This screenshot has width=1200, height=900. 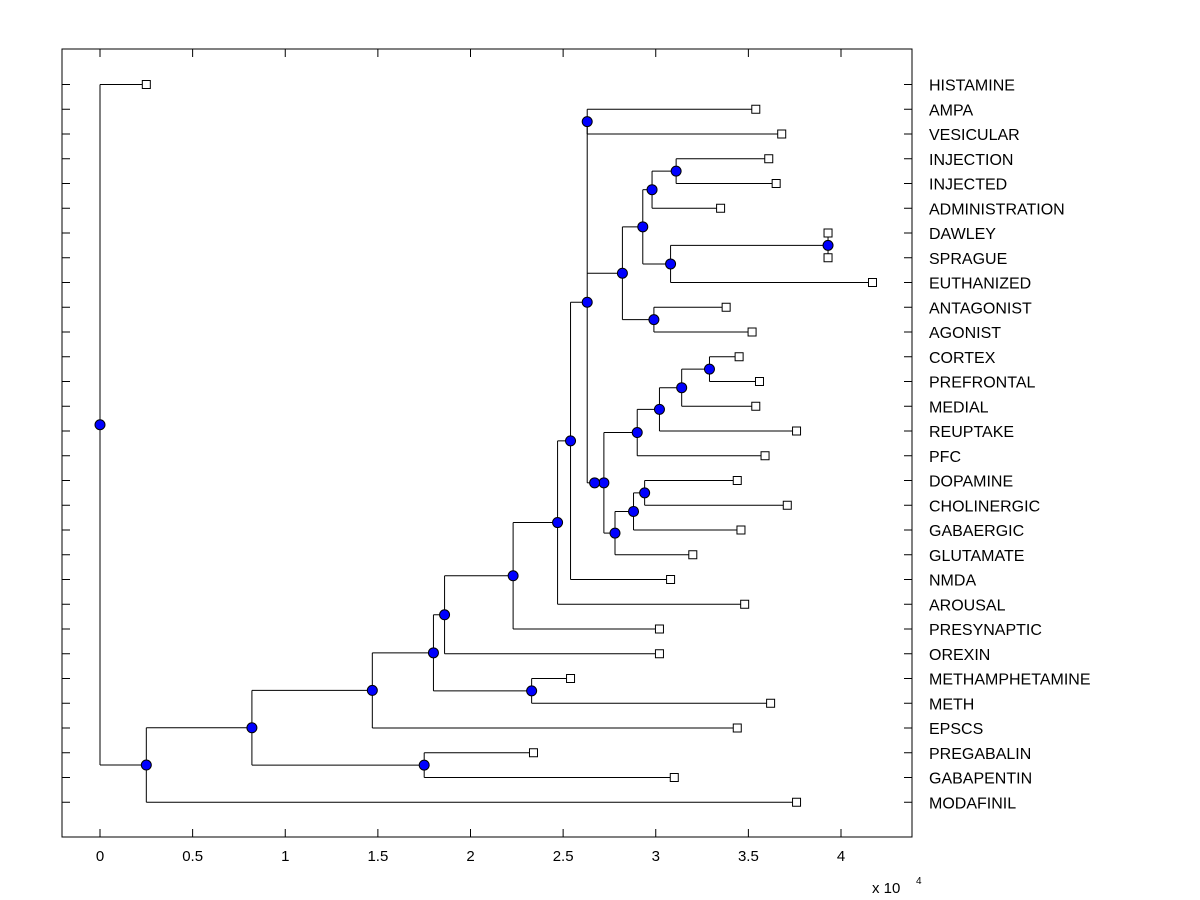 I want to click on x-tick-label: 0, so click(x=100, y=856).